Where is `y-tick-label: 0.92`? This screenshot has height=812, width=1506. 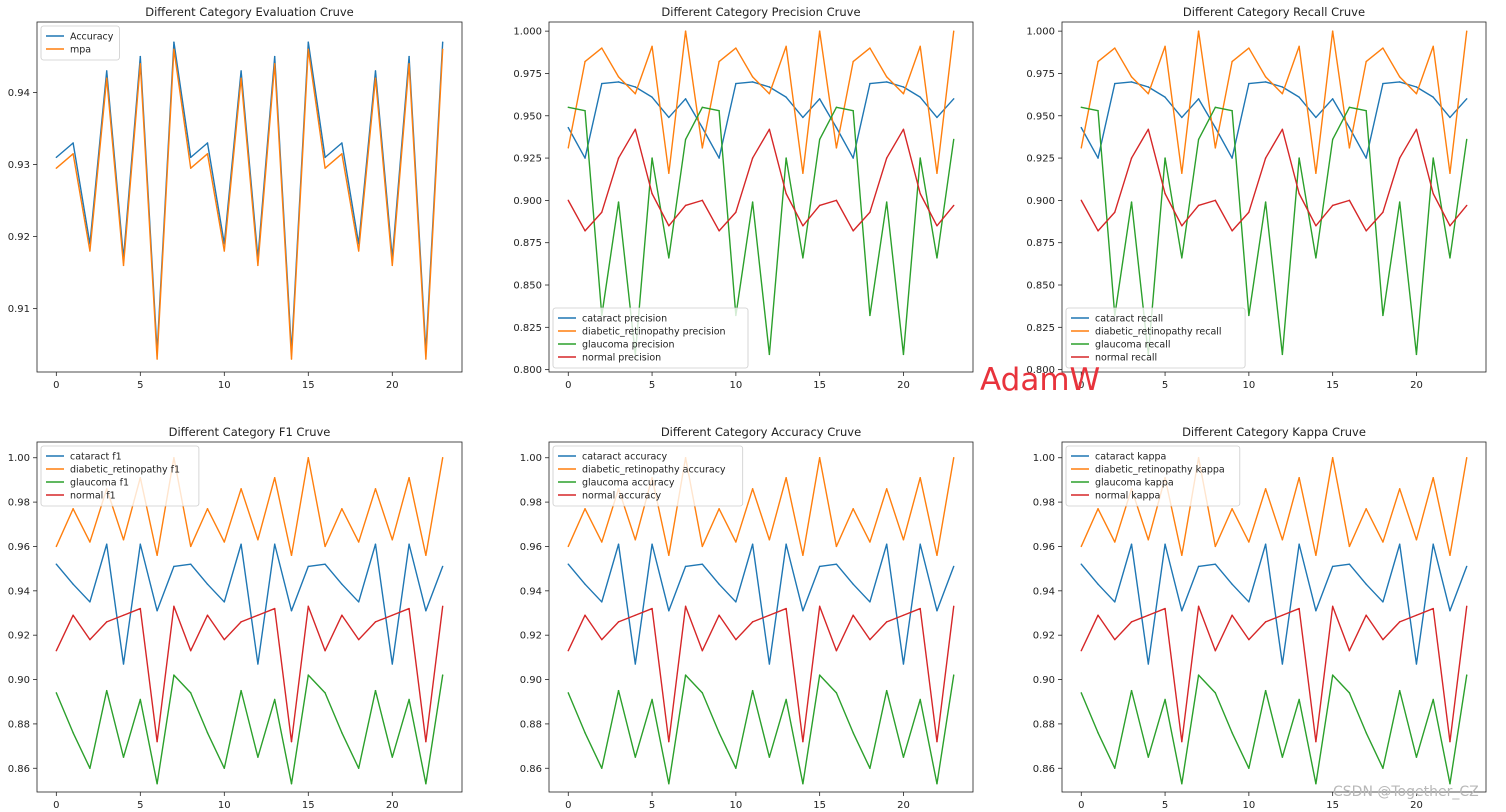
y-tick-label: 0.92 is located at coordinates (531, 636).